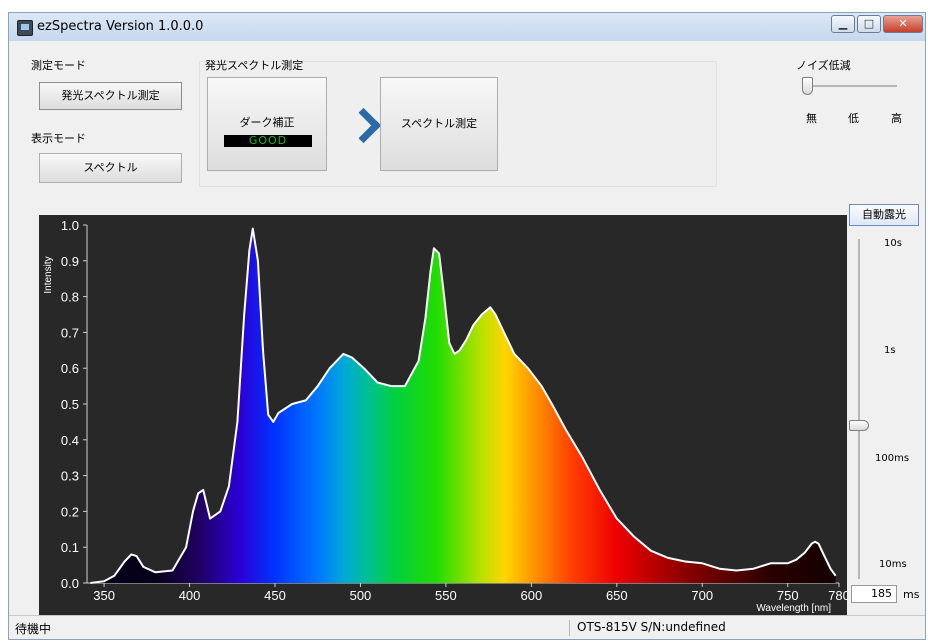  I want to click on exposure-slider-track, so click(859, 409).